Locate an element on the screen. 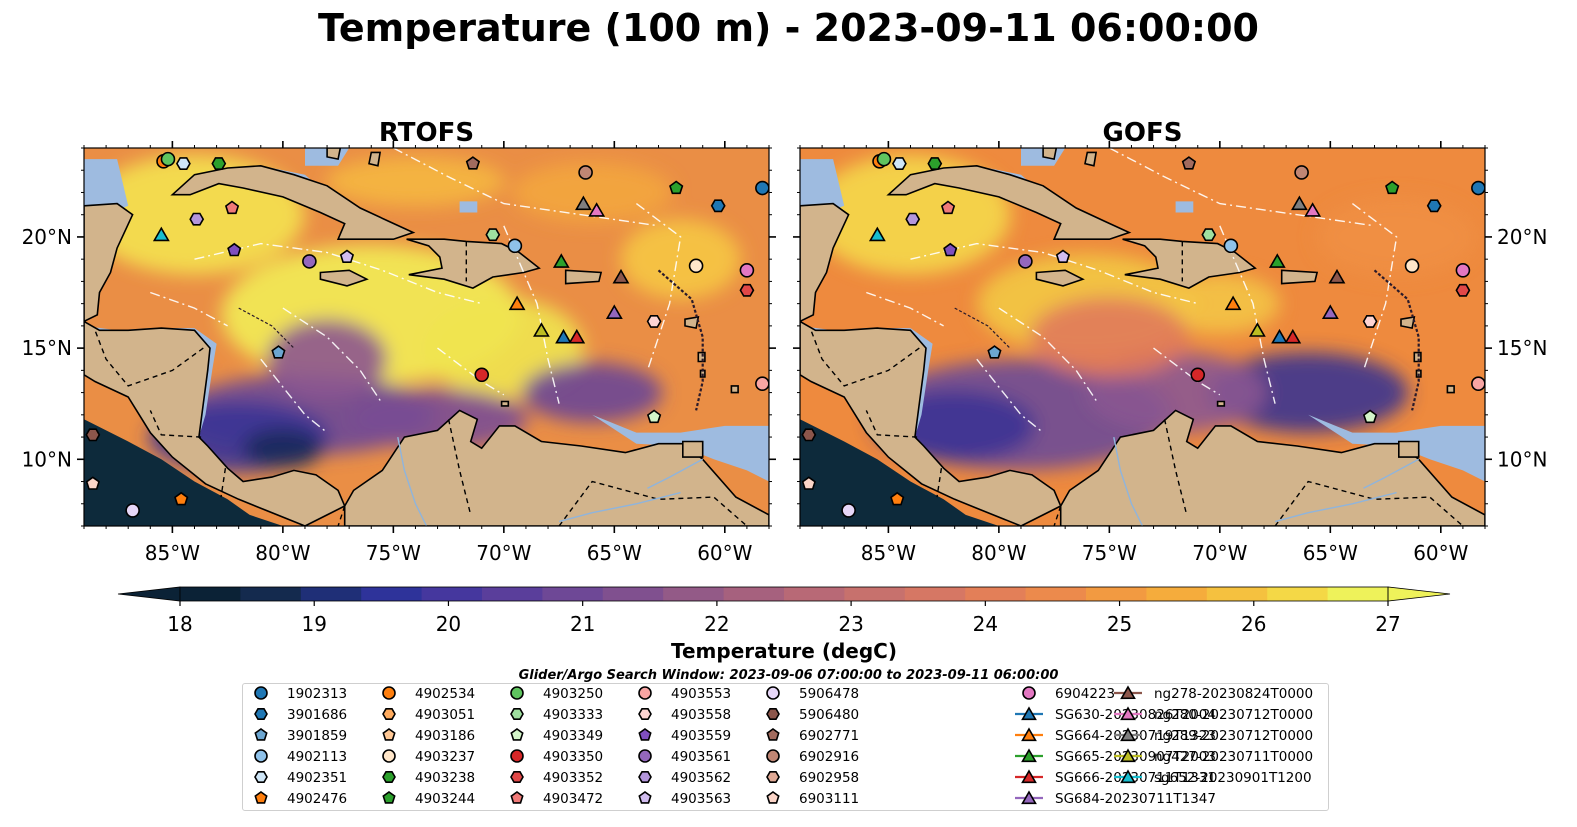 The width and height of the screenshot is (1577, 827). x-tick-label: 80°W is located at coordinates (998, 553).